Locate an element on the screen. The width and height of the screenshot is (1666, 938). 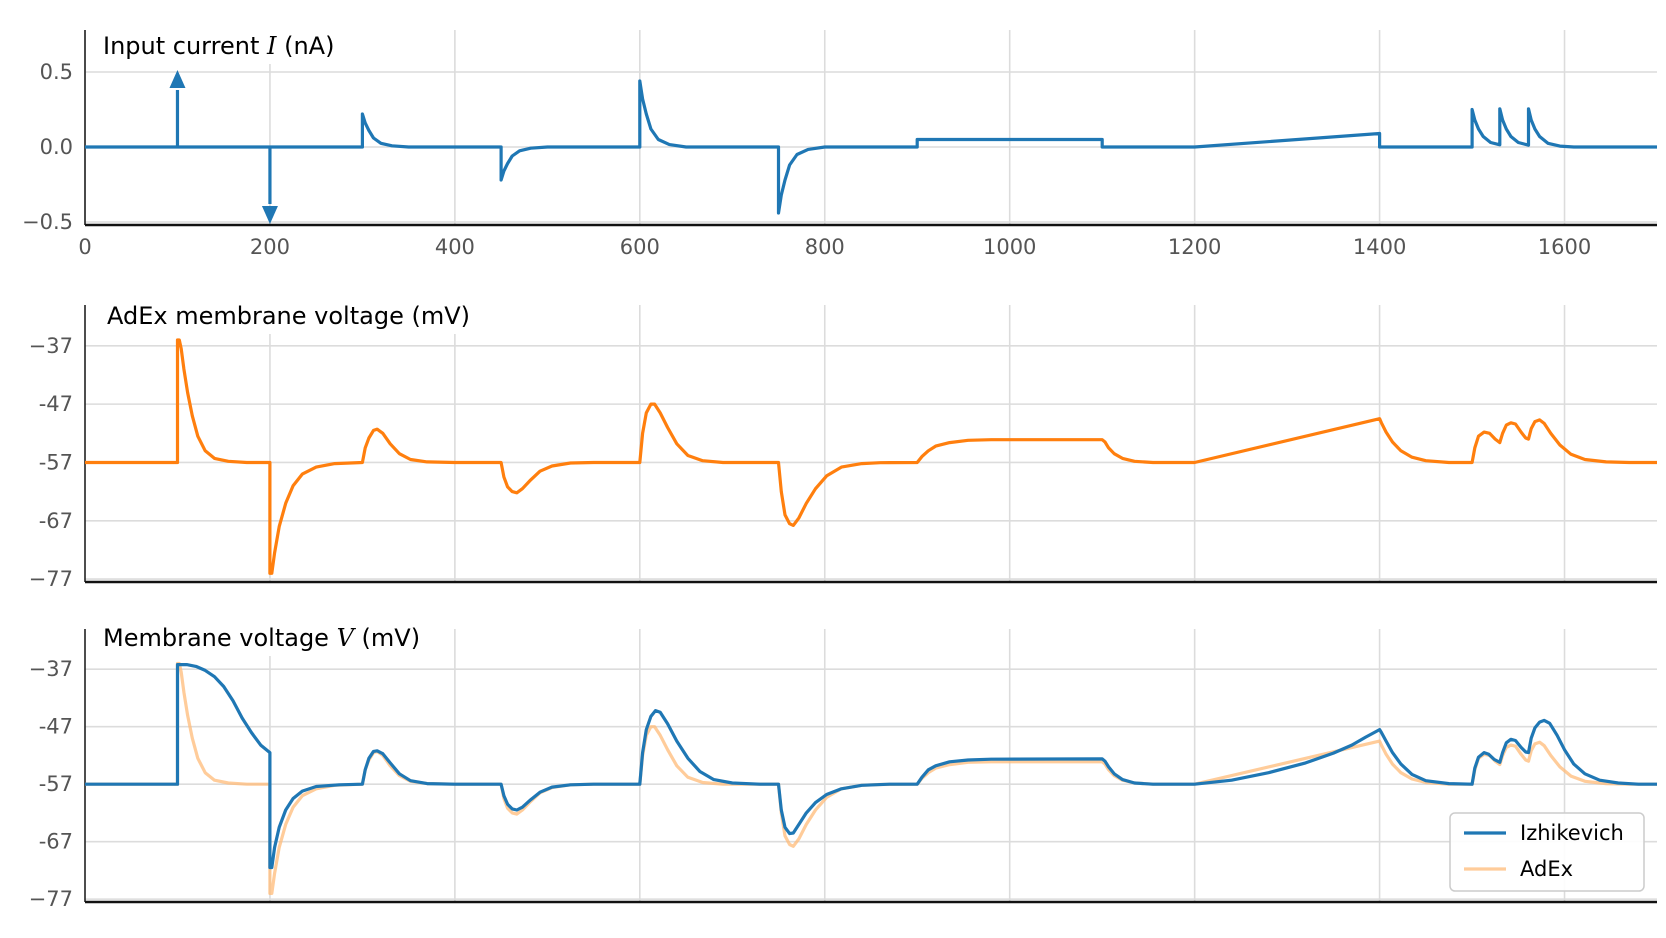
panel-title-text: AdEx membrane voltage (mV) is located at coordinates (288, 316).